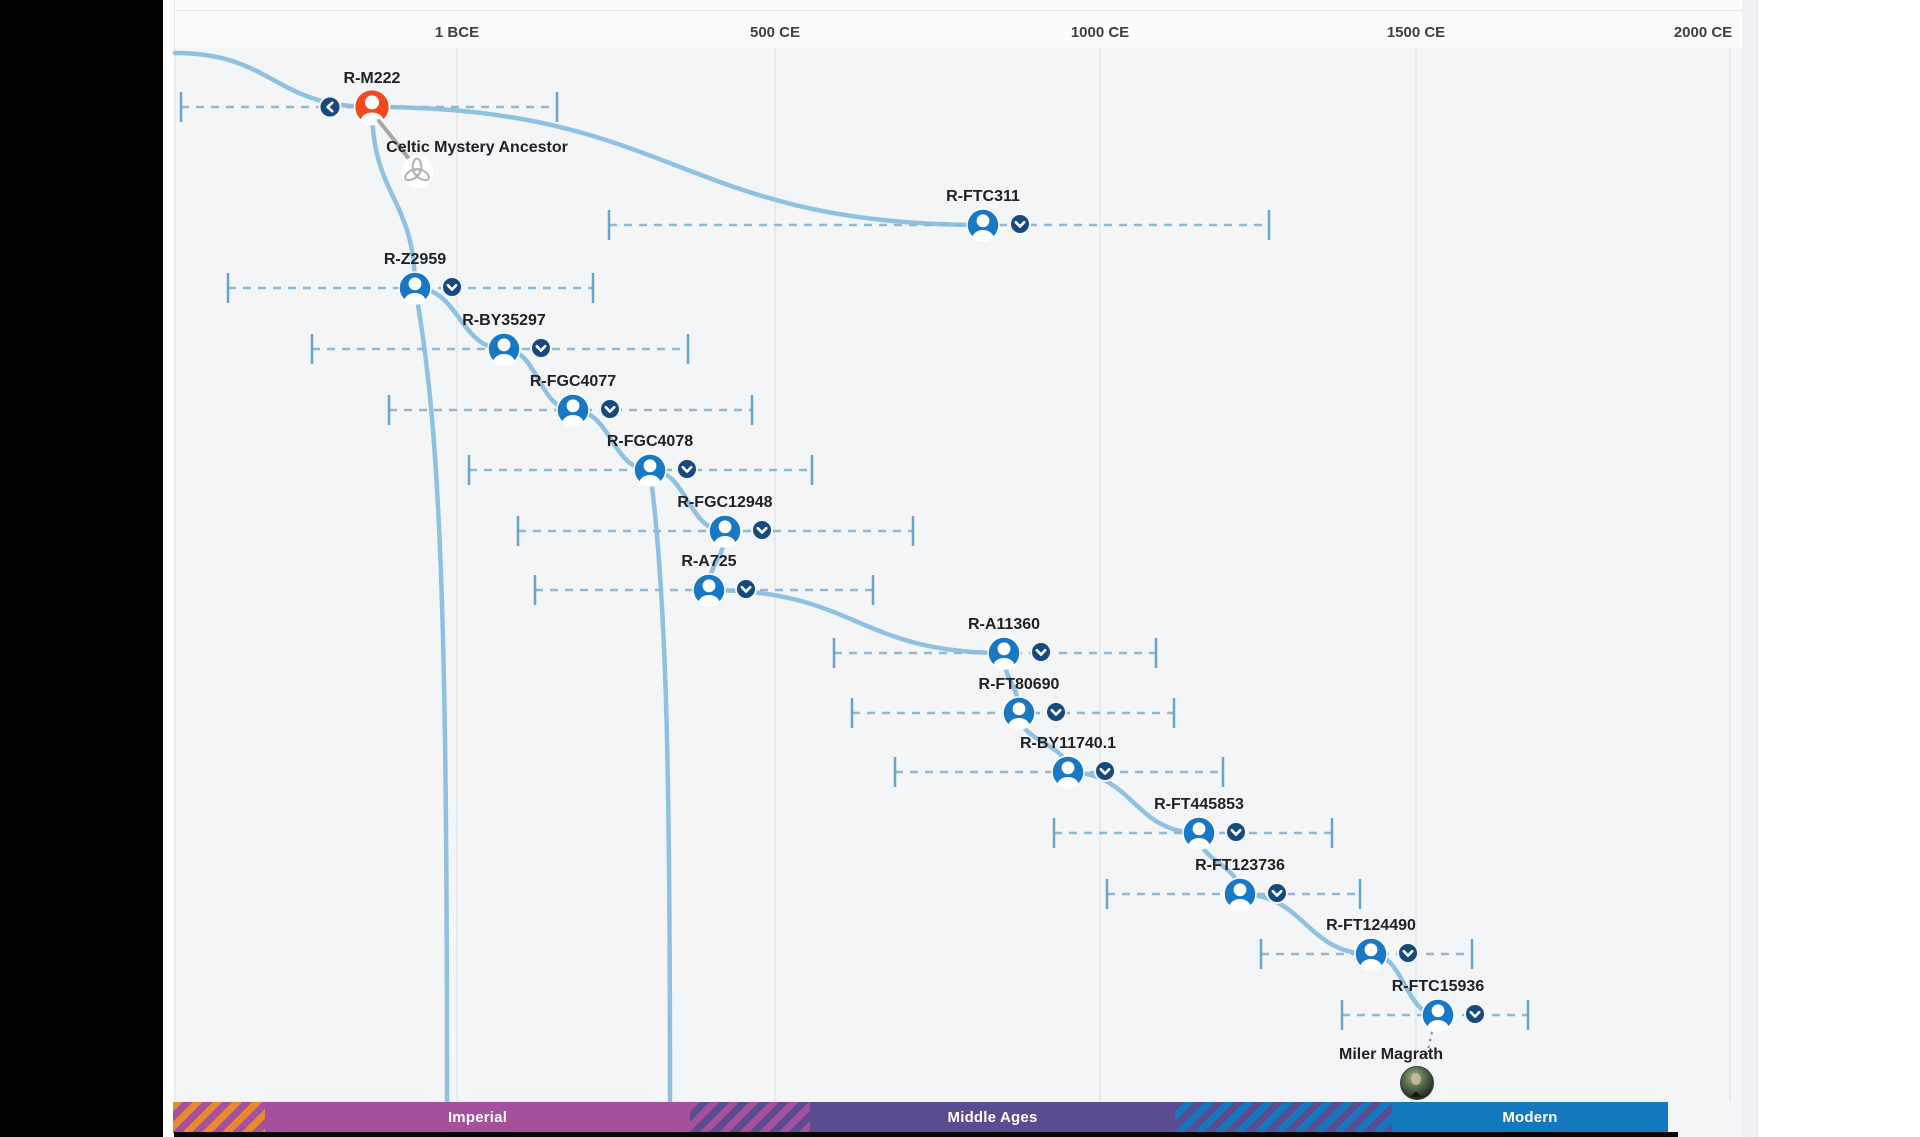  Describe the element at coordinates (504, 320) in the screenshot. I see `haplogroup-label: R-BY35297` at that location.